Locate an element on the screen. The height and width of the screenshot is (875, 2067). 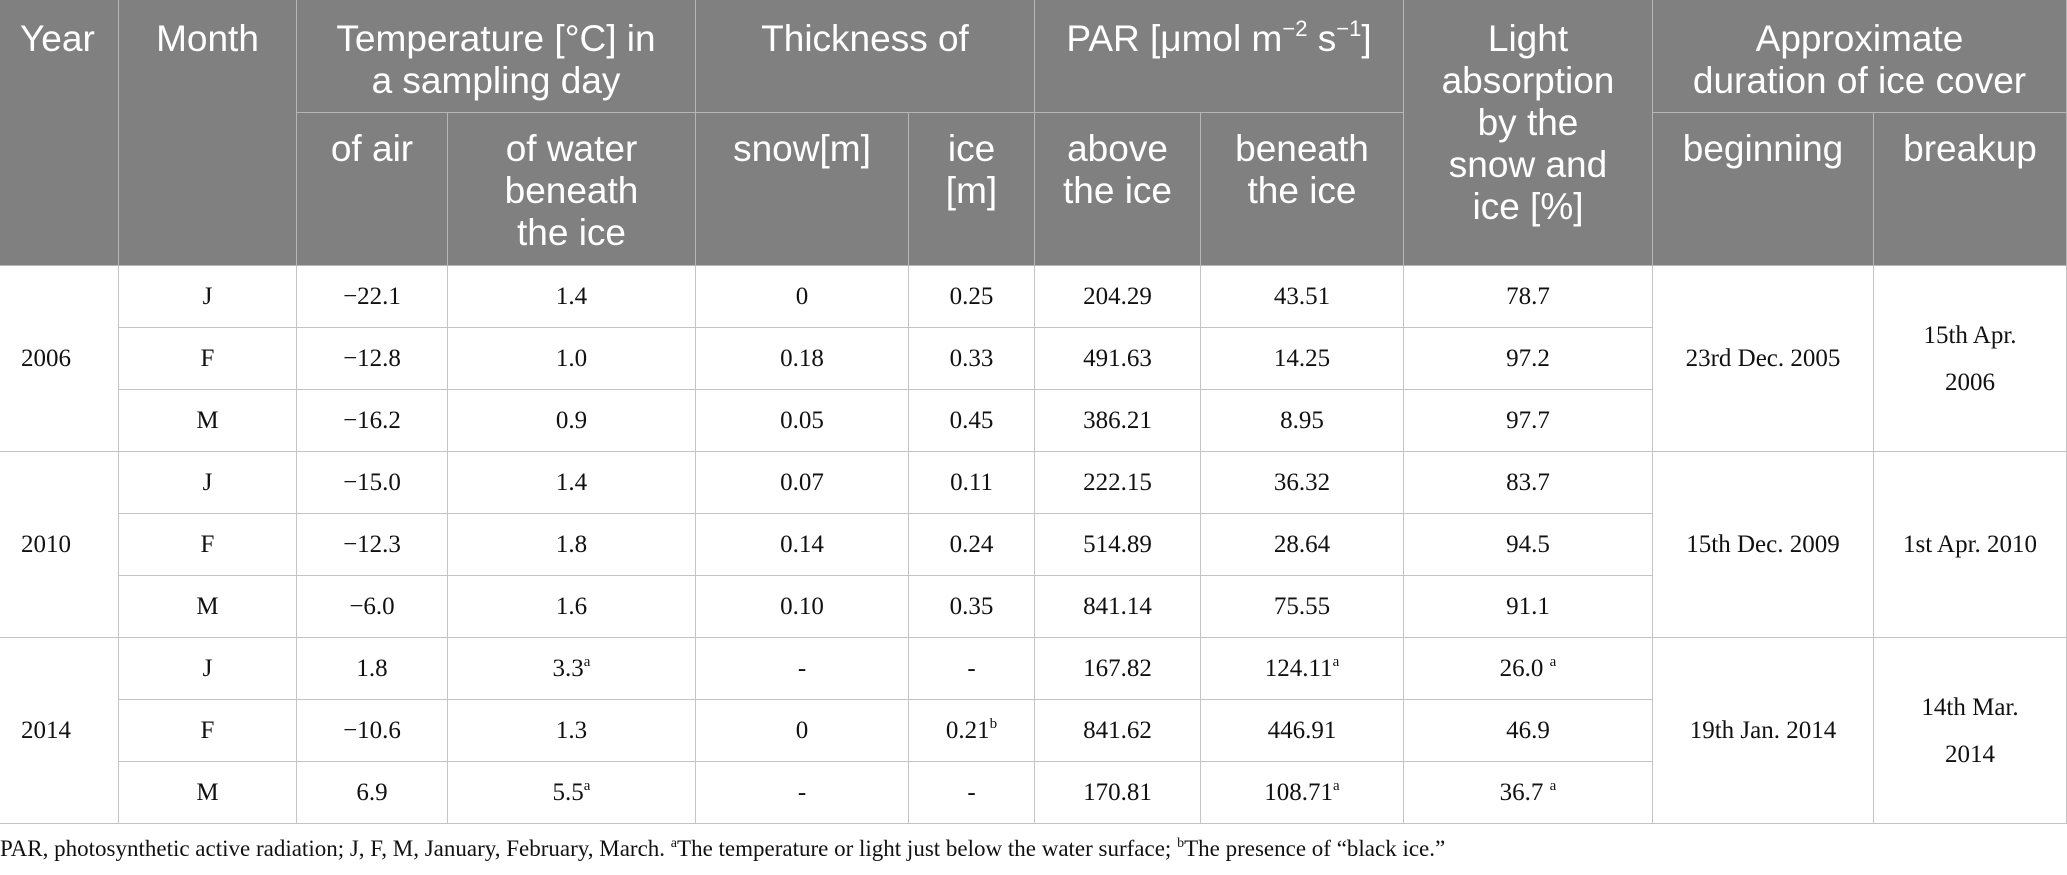
cell-water: 1.3 is located at coordinates (572, 731).